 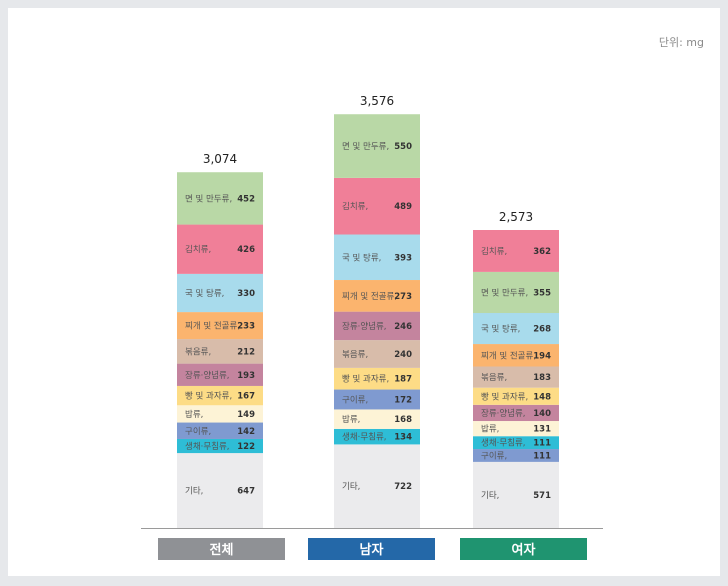 I want to click on bar-total: 3,074, so click(x=220, y=159).